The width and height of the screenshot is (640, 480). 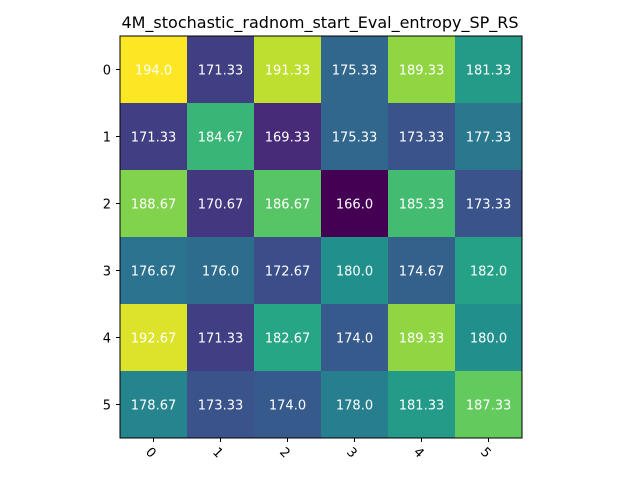 I want to click on heatmap-cell-r3-c3, so click(x=355, y=271).